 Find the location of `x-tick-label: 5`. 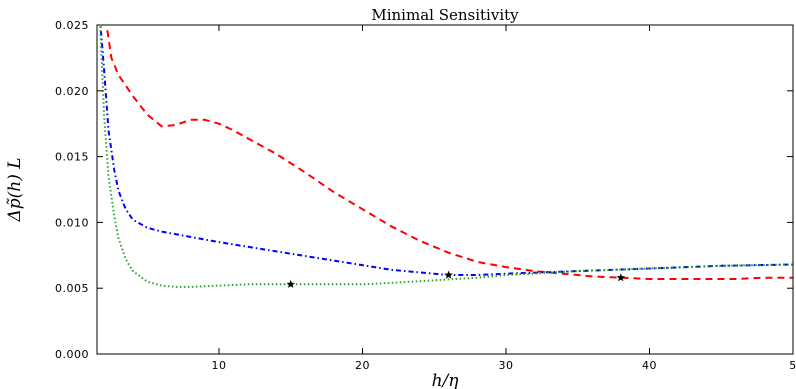

x-tick-label: 5 is located at coordinates (792, 365).